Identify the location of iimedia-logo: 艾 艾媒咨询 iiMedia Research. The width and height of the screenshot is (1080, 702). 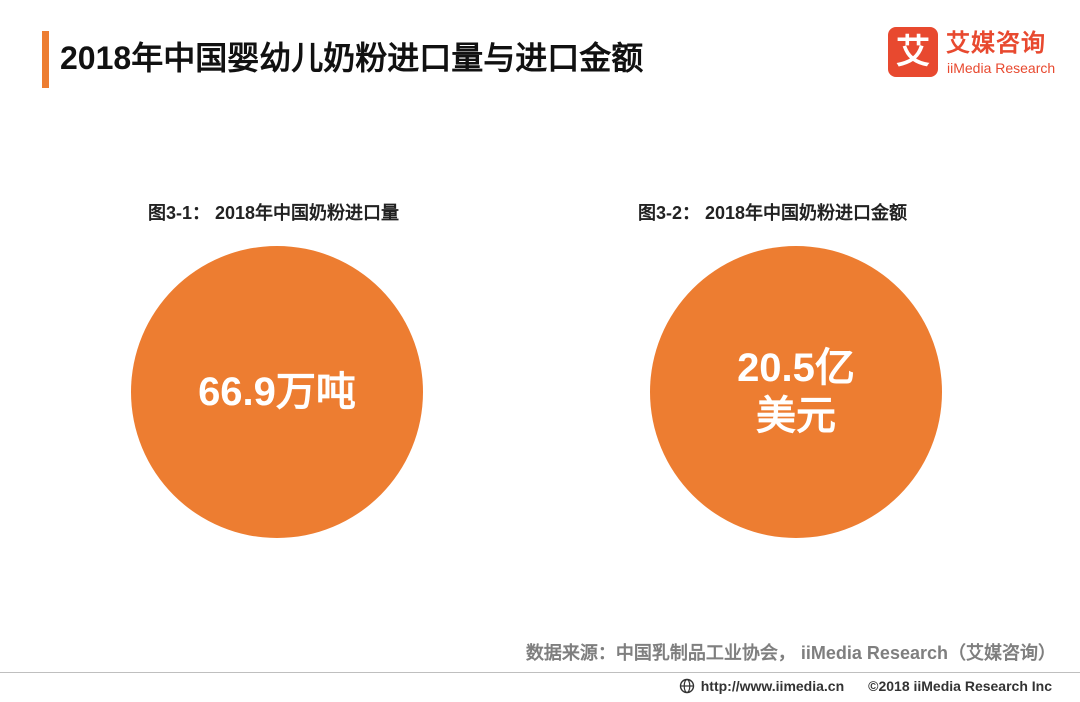
(980, 55).